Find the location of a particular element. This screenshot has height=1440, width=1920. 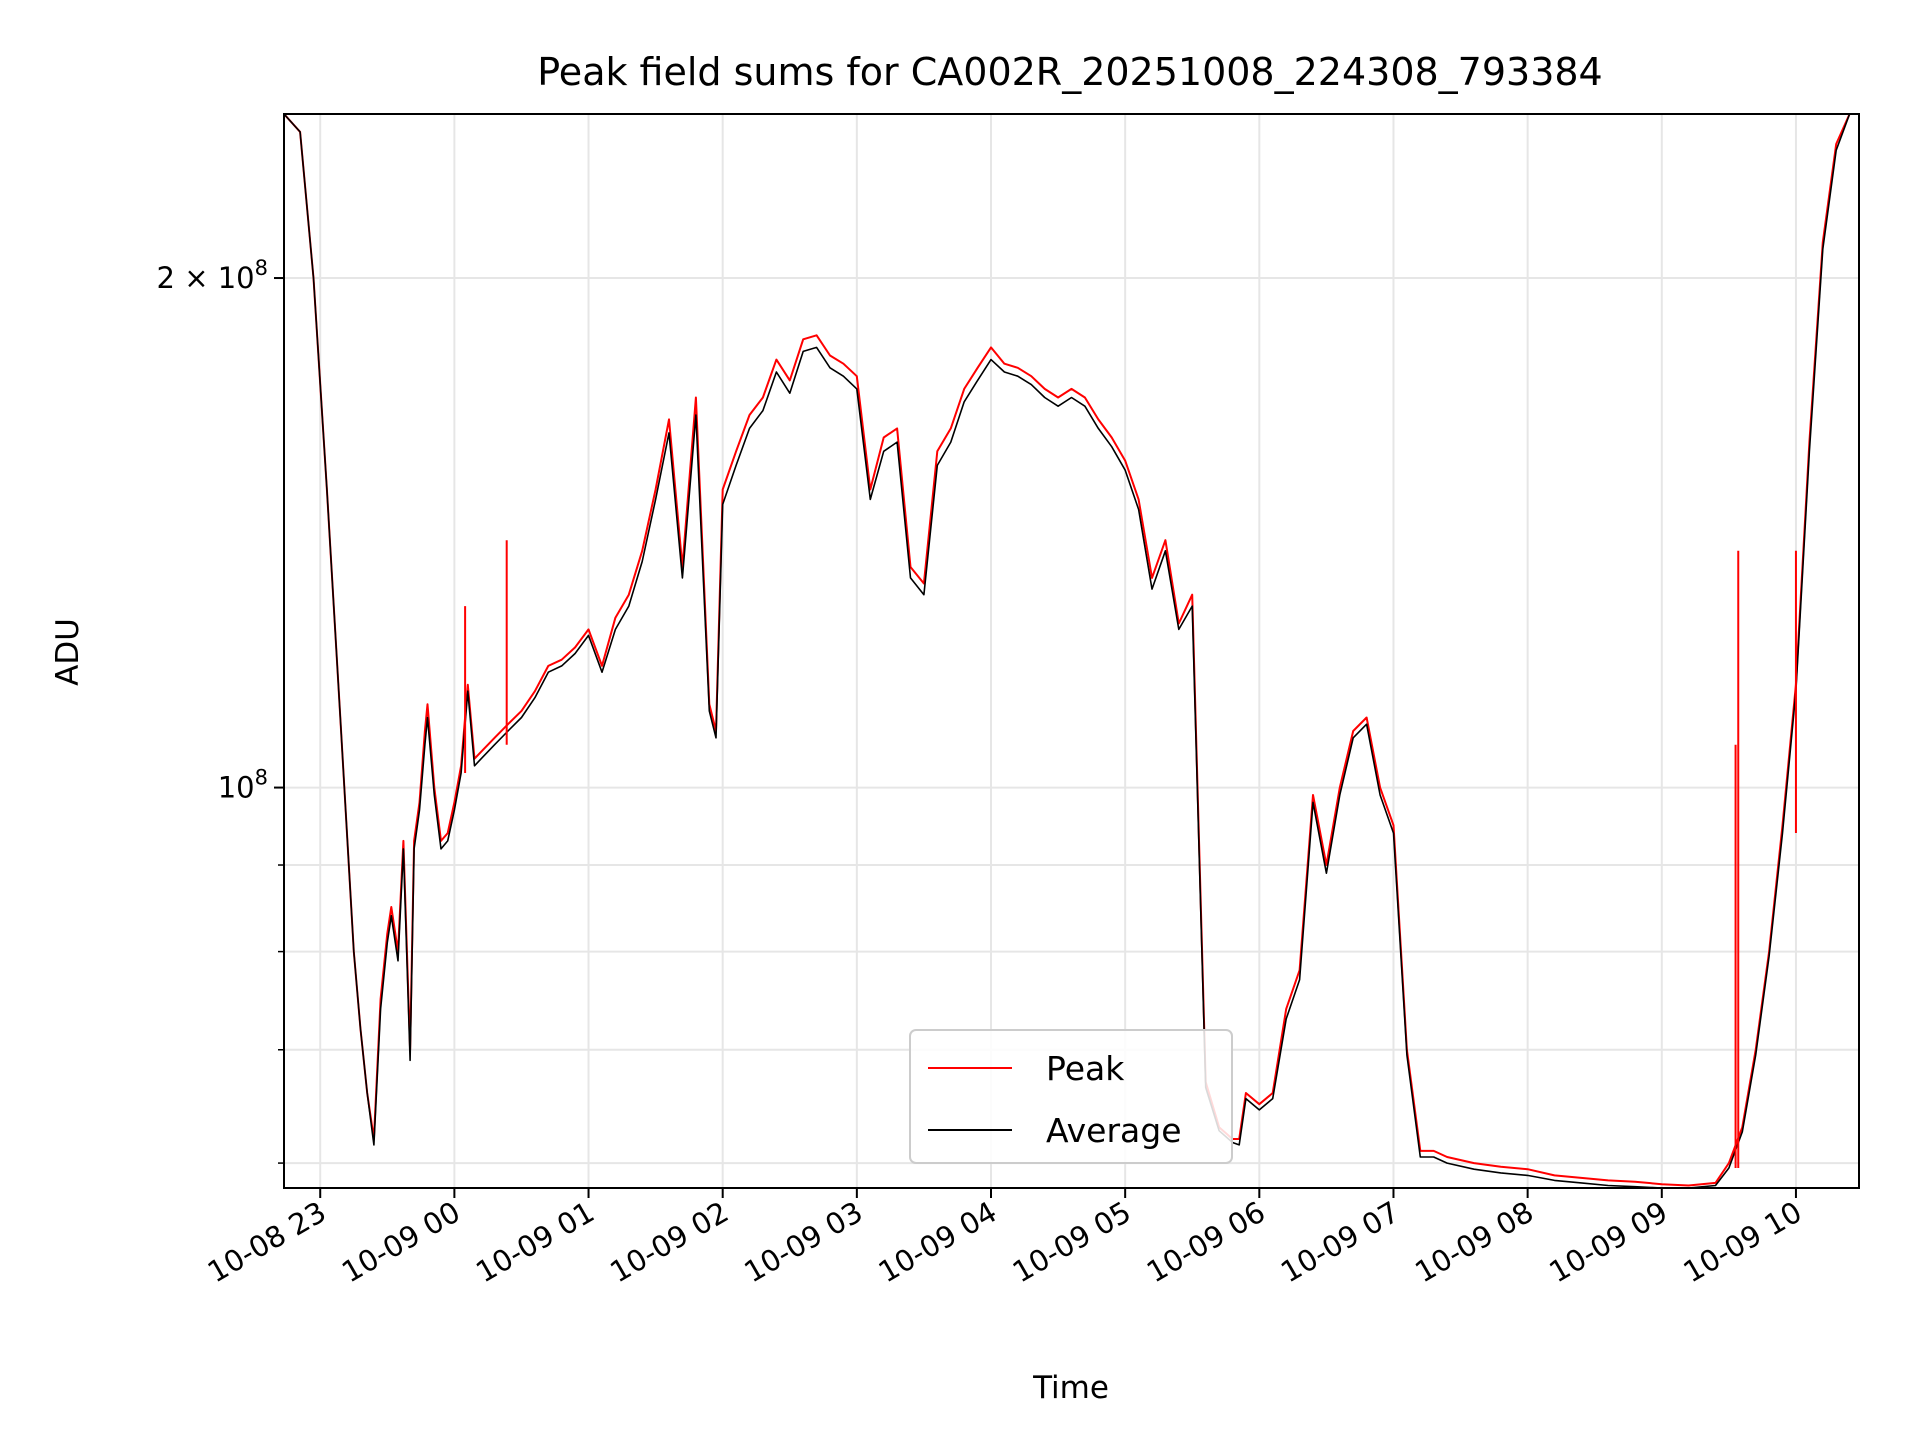

y-tick-prefix: 2 × is located at coordinates (187, 278).